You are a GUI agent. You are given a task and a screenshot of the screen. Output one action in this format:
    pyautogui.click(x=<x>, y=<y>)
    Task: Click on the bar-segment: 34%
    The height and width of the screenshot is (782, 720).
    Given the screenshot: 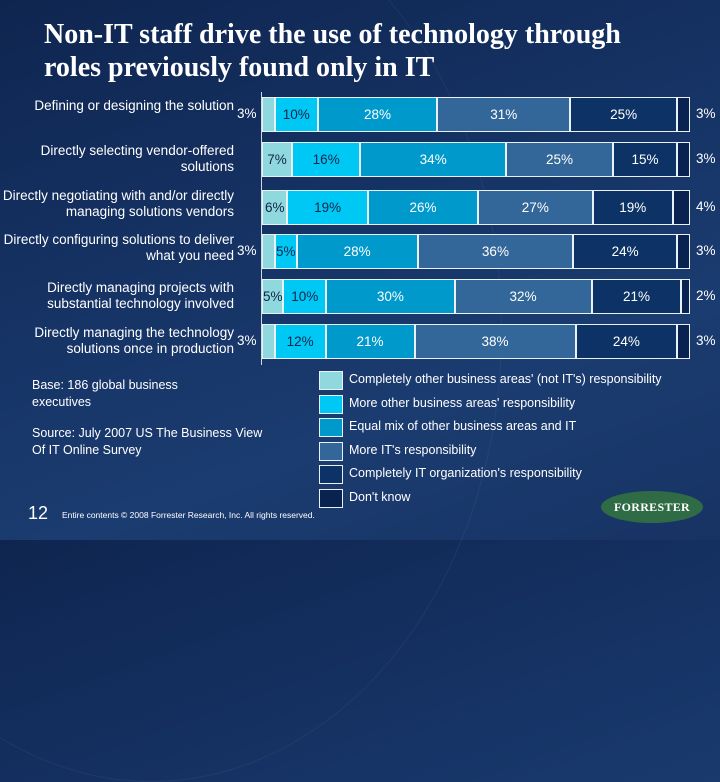 What is the action you would take?
    pyautogui.click(x=433, y=159)
    